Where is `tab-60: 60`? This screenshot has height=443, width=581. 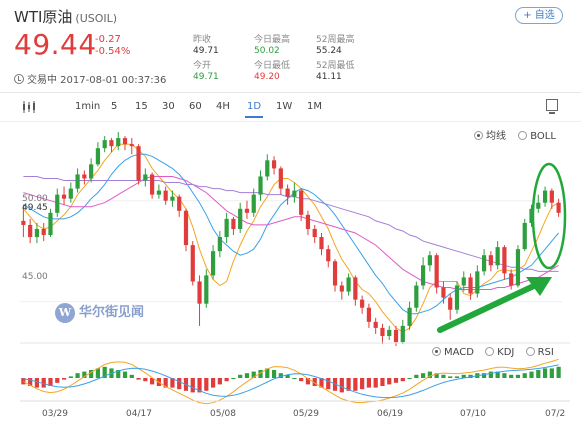
tab-60: 60 is located at coordinates (195, 106).